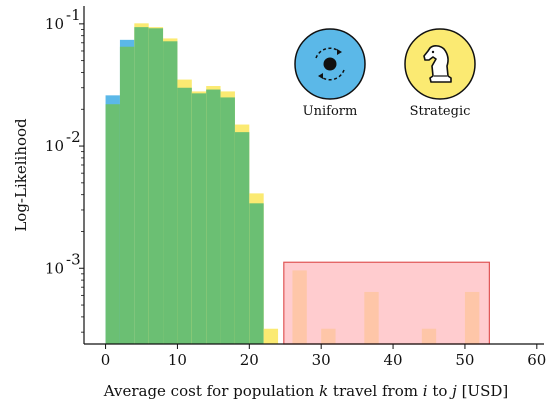 The height and width of the screenshot is (410, 554). Describe the element at coordinates (482, 391) in the screenshot. I see `x-axis-title-text: [USD]` at that location.